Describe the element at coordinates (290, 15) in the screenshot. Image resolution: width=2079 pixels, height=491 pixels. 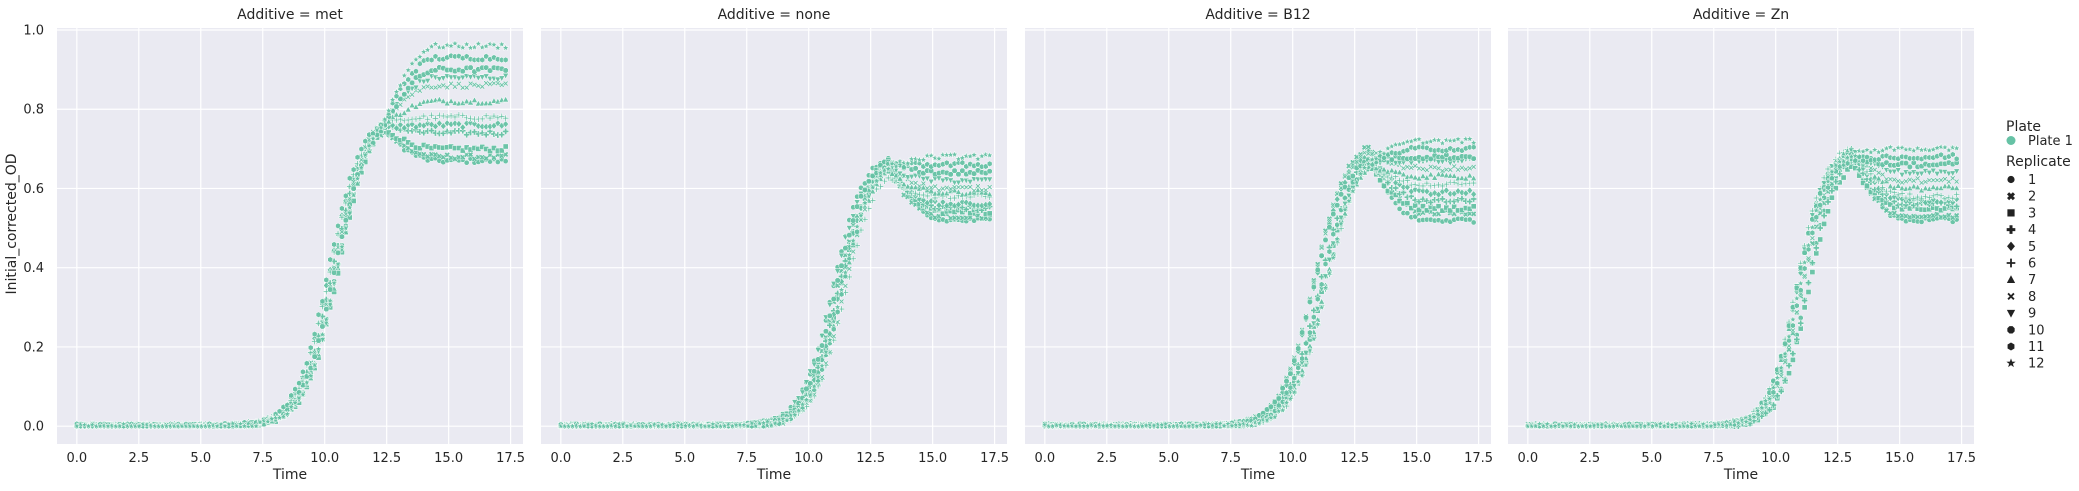
I see `panel-title: Additive = met` at that location.